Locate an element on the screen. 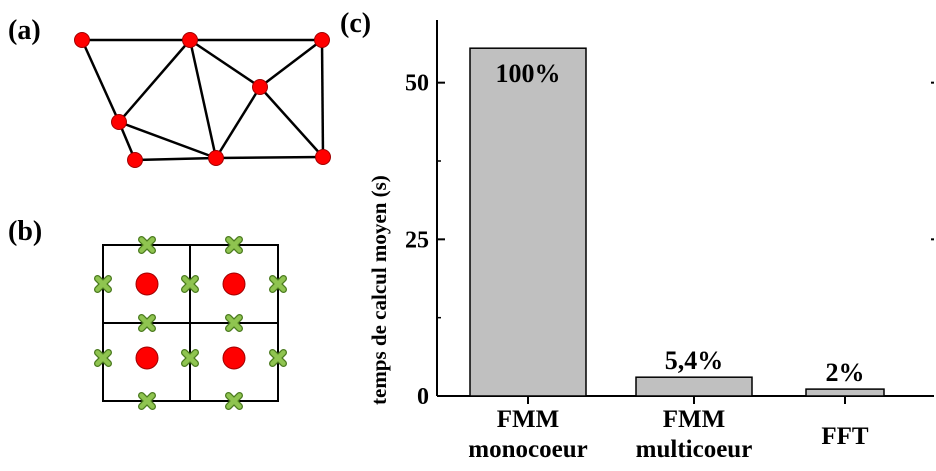  y-tick-label: 25 is located at coordinates (417, 240).